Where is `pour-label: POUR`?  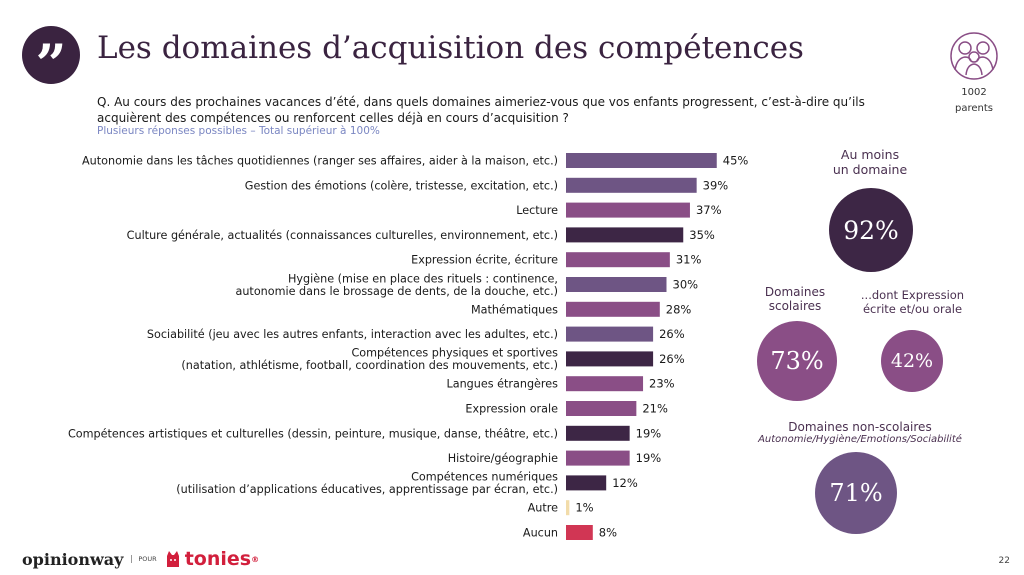
pour-label: POUR is located at coordinates (144, 559).